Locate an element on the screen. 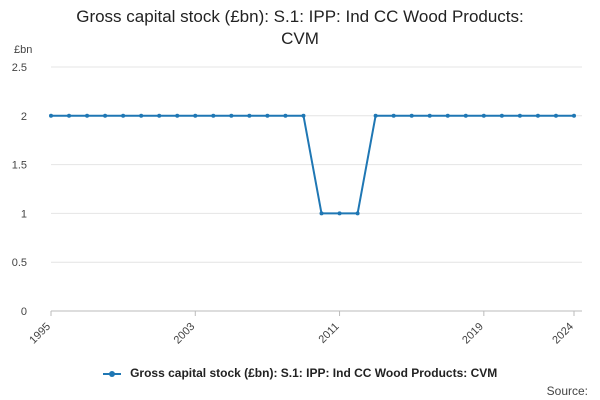  y-tick-label: 2.5 is located at coordinates (19, 68).